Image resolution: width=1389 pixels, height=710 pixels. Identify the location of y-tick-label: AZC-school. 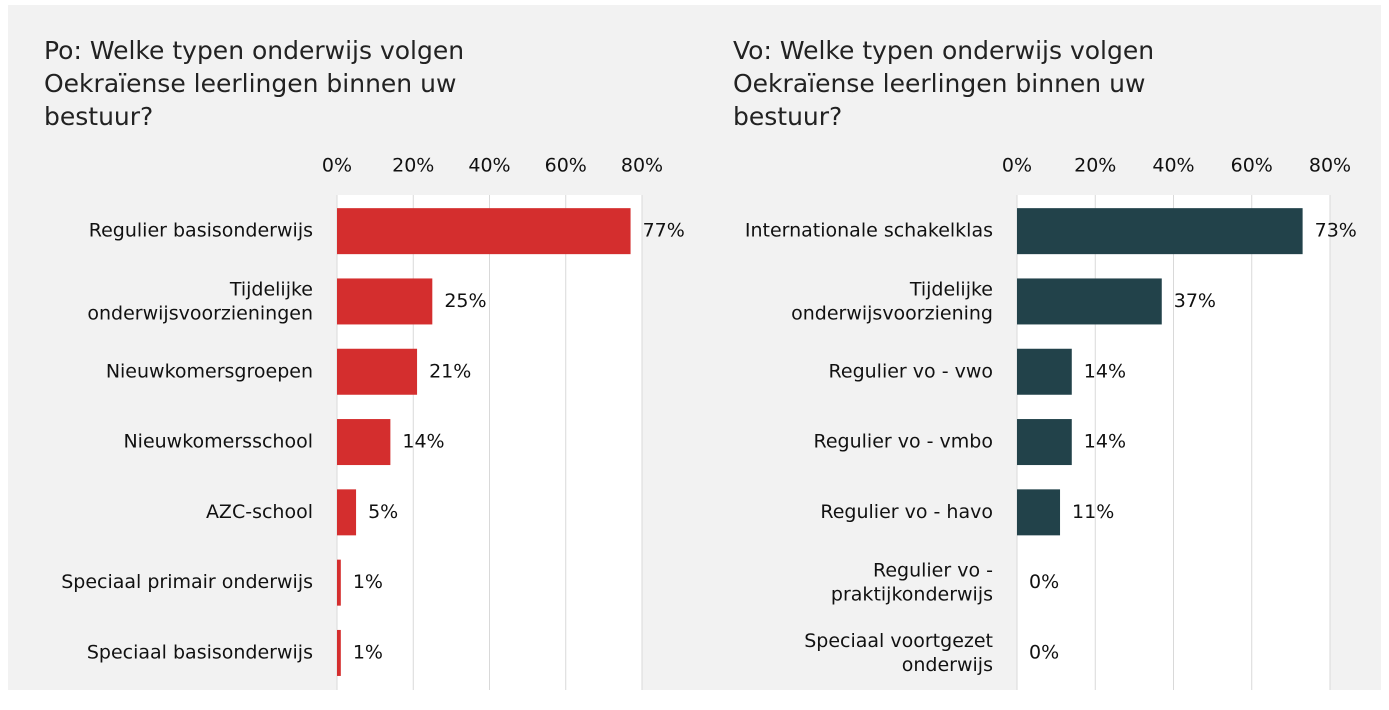
(259, 512).